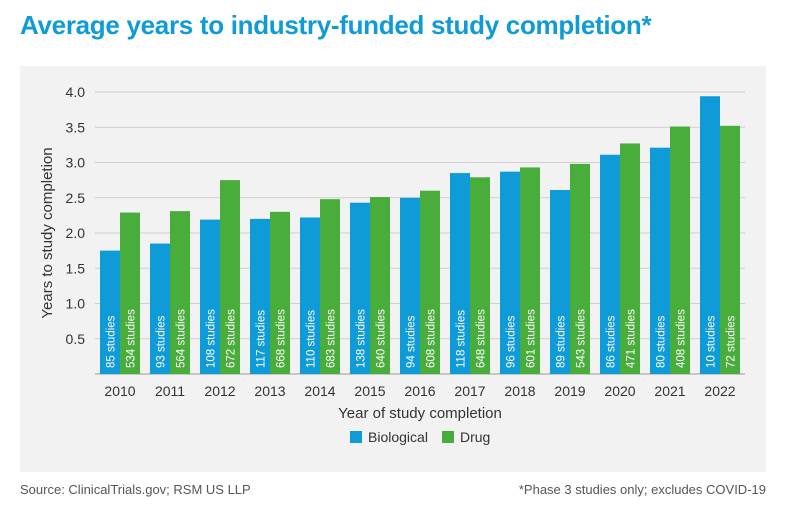 This screenshot has height=510, width=786. I want to click on x-axis-title: Year of study completion, so click(420, 413).